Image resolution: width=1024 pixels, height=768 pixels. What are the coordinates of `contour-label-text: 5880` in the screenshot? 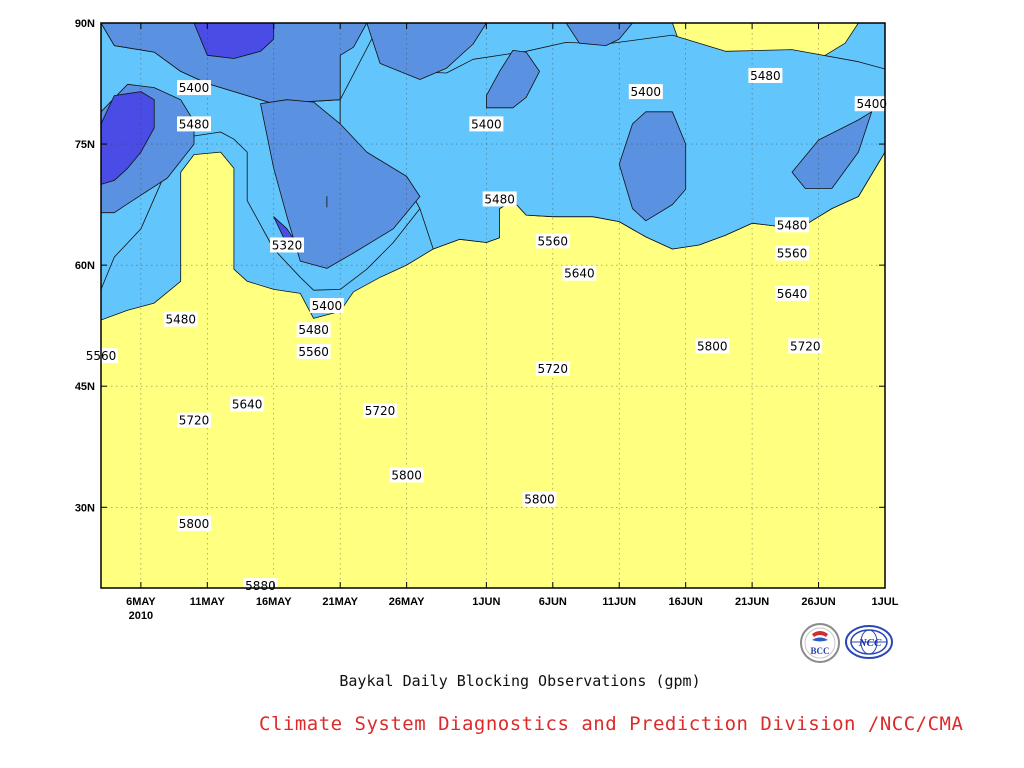 It's located at (260, 586).